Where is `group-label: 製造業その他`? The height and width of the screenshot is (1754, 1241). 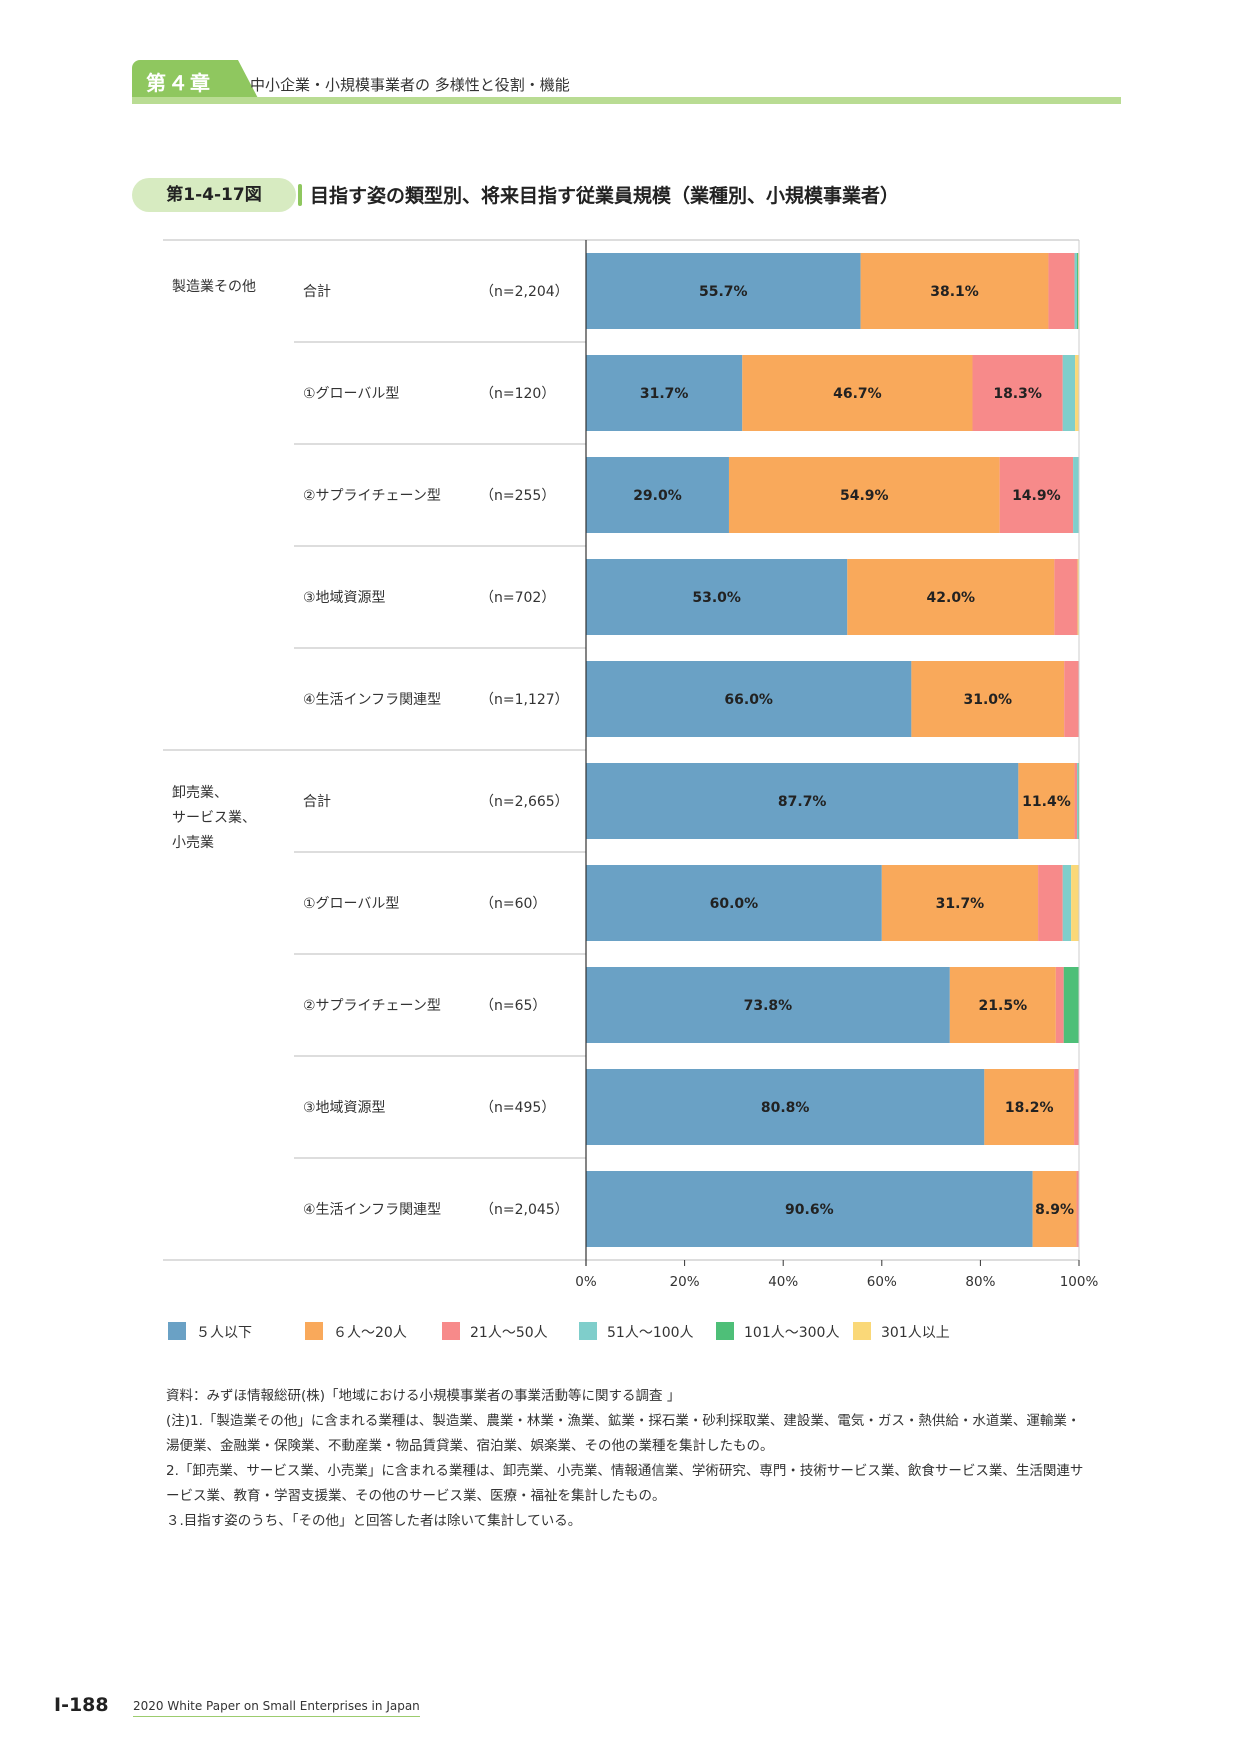
group-label: 製造業その他 is located at coordinates (214, 287).